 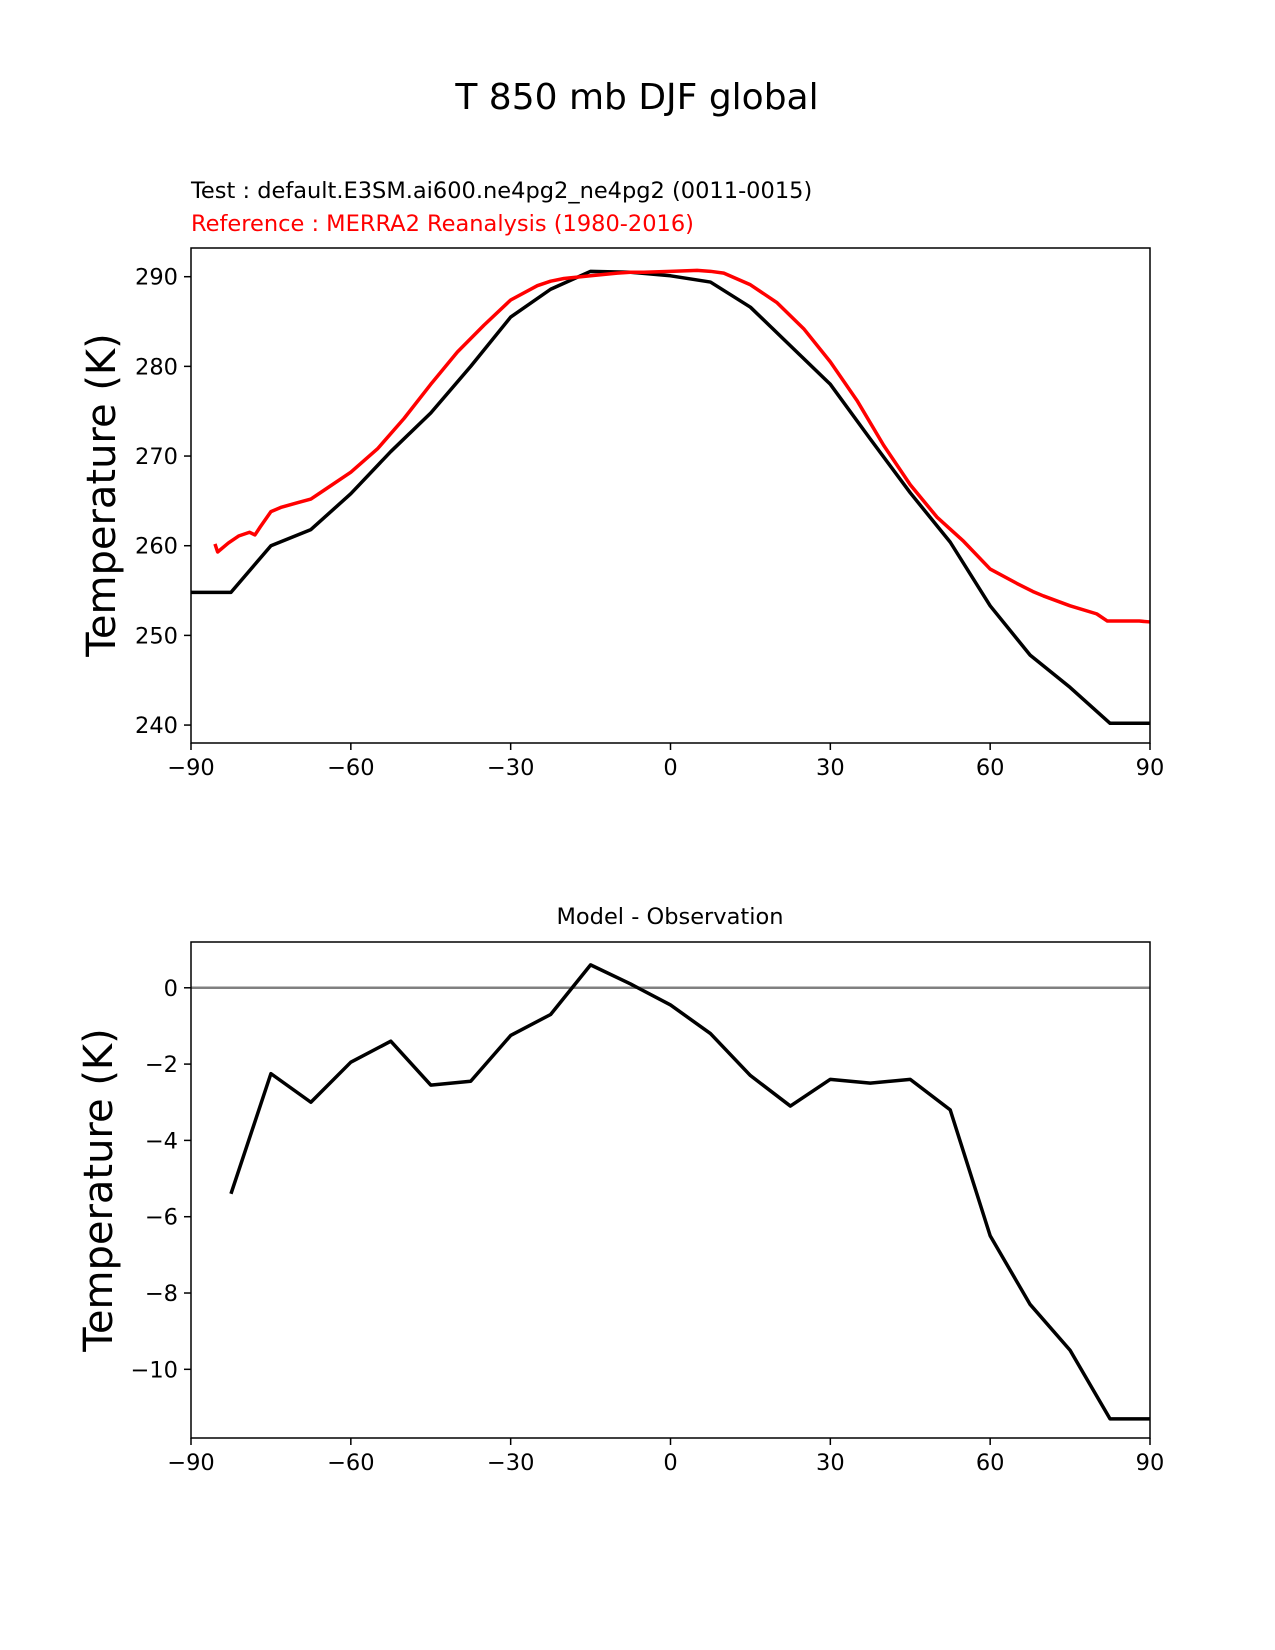 I want to click on top-x-tick-label: −90, so click(x=190, y=768).